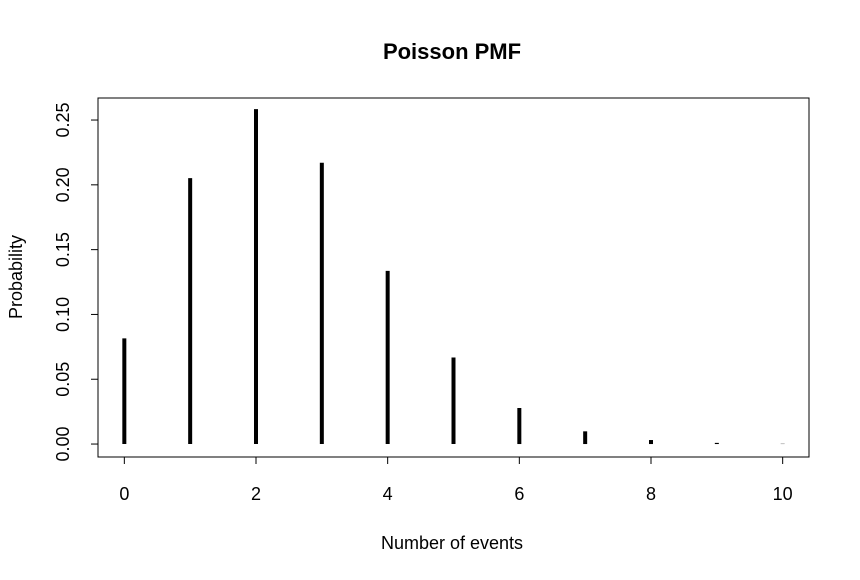 This screenshot has height=580, width=860. What do you see at coordinates (63, 379) in the screenshot?
I see `y-tick-label-1: 0.05` at bounding box center [63, 379].